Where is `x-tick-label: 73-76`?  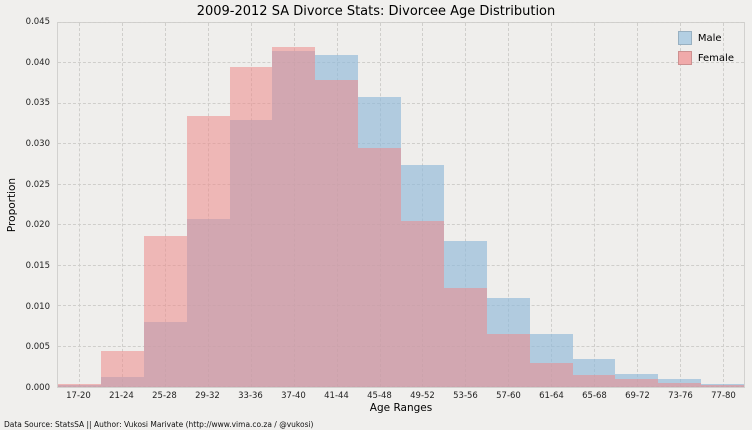
x-tick-label: 73-76 is located at coordinates (680, 396).